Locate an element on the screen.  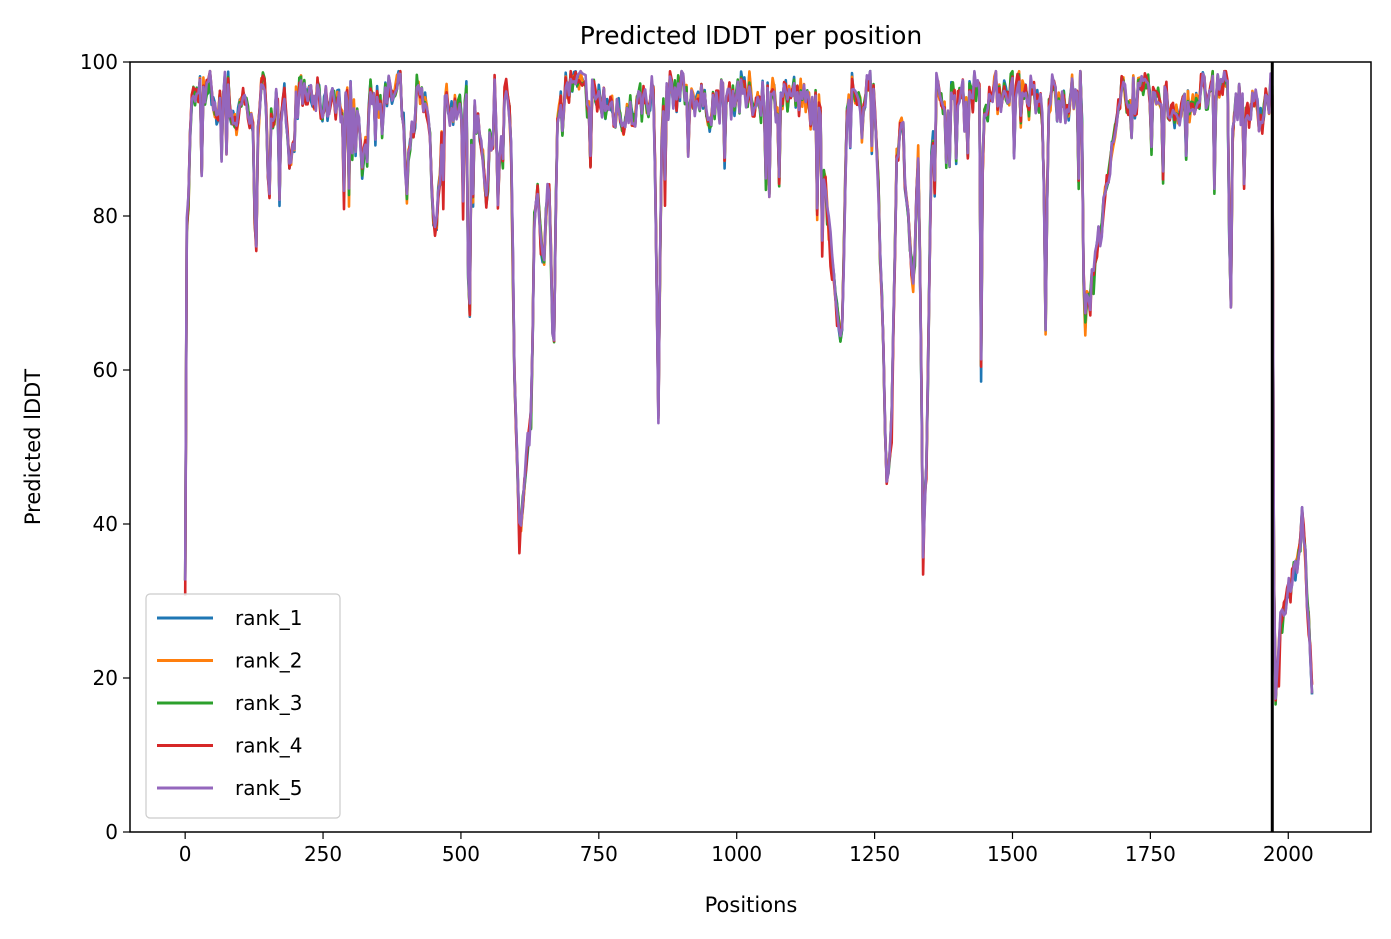
x-tick-label: 1500 is located at coordinates (1012, 854).